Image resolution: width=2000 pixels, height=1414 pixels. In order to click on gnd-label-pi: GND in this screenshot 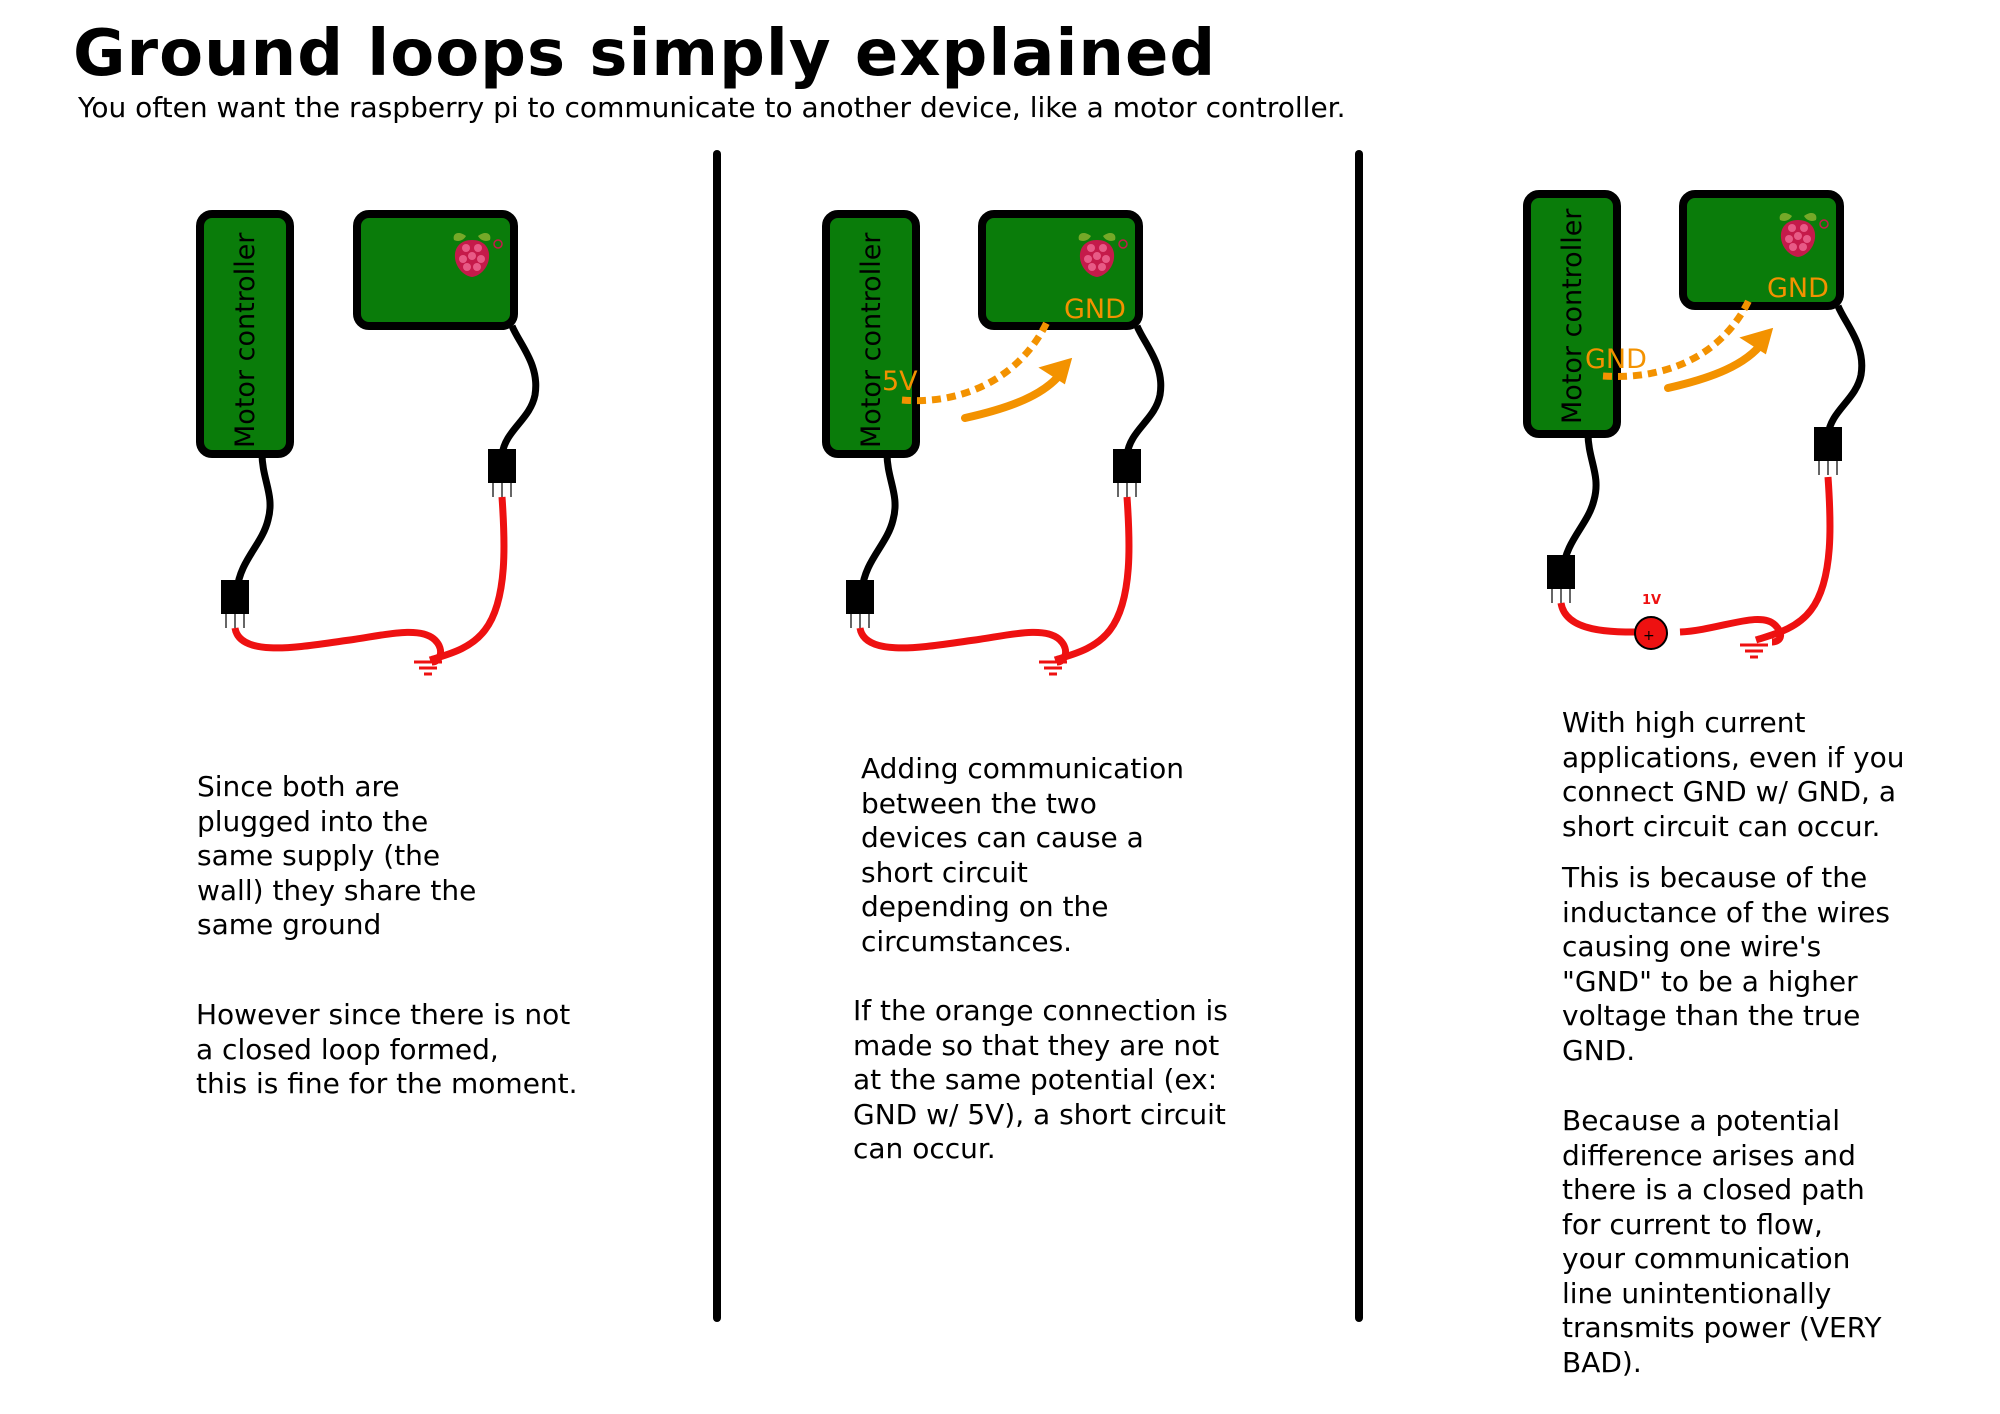, I will do `click(1798, 288)`.